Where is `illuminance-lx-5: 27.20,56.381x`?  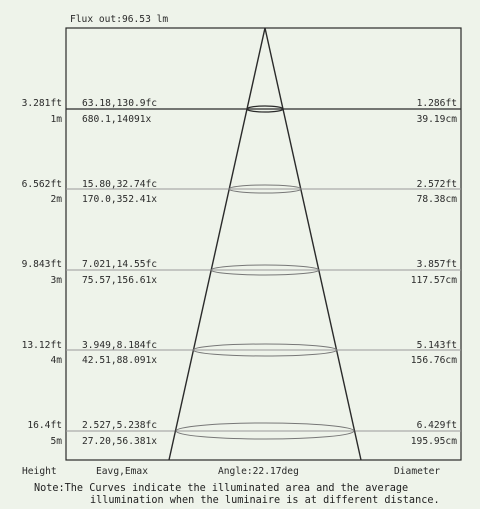
illuminance-lx-5: 27.20,56.381x is located at coordinates (119, 441).